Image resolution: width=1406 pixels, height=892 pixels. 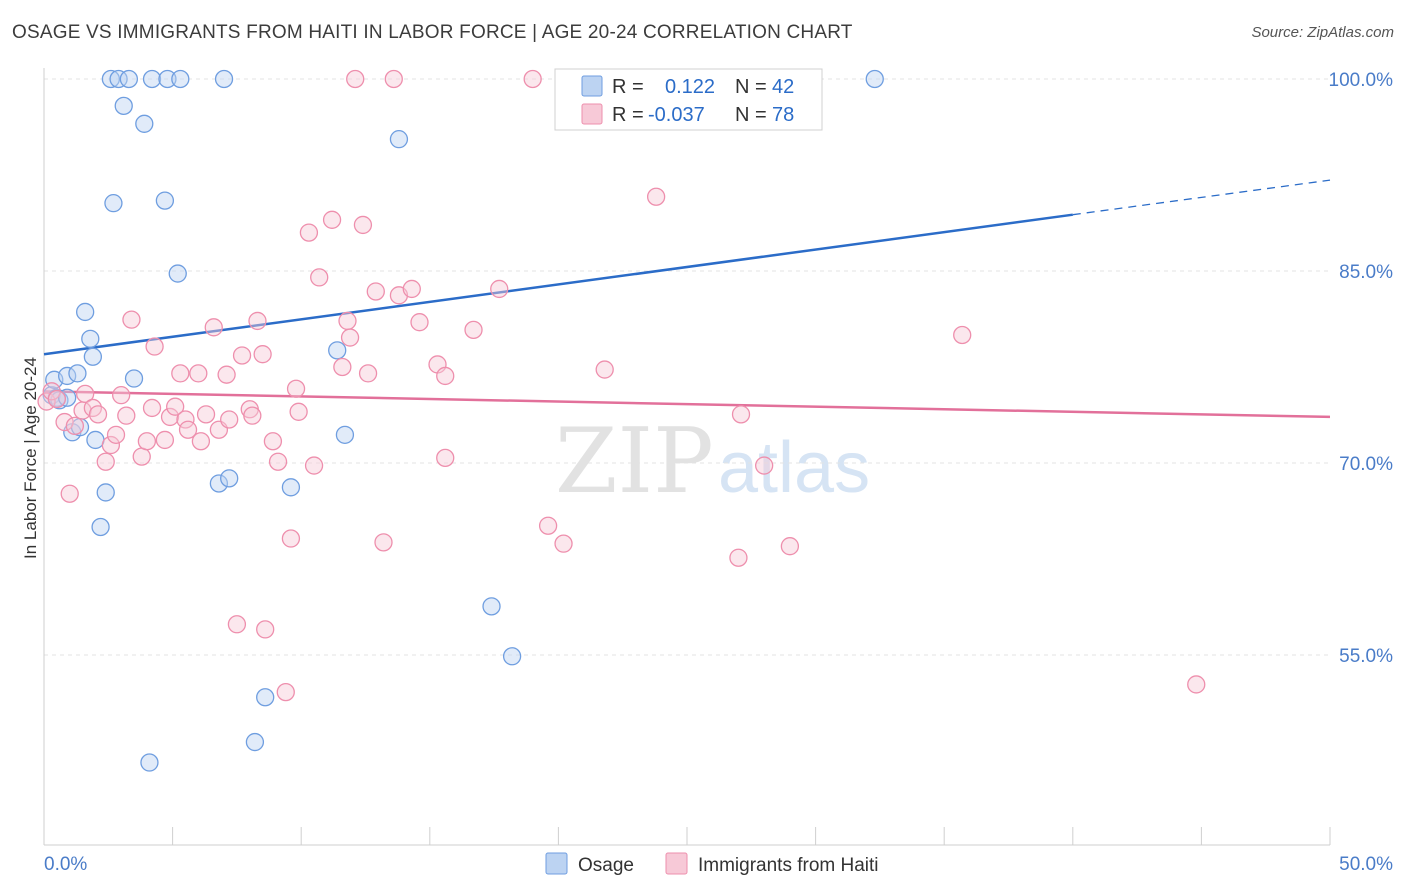 What do you see at coordinates (1366, 272) in the screenshot?
I see `y-tick-label: 85.0%` at bounding box center [1366, 272].